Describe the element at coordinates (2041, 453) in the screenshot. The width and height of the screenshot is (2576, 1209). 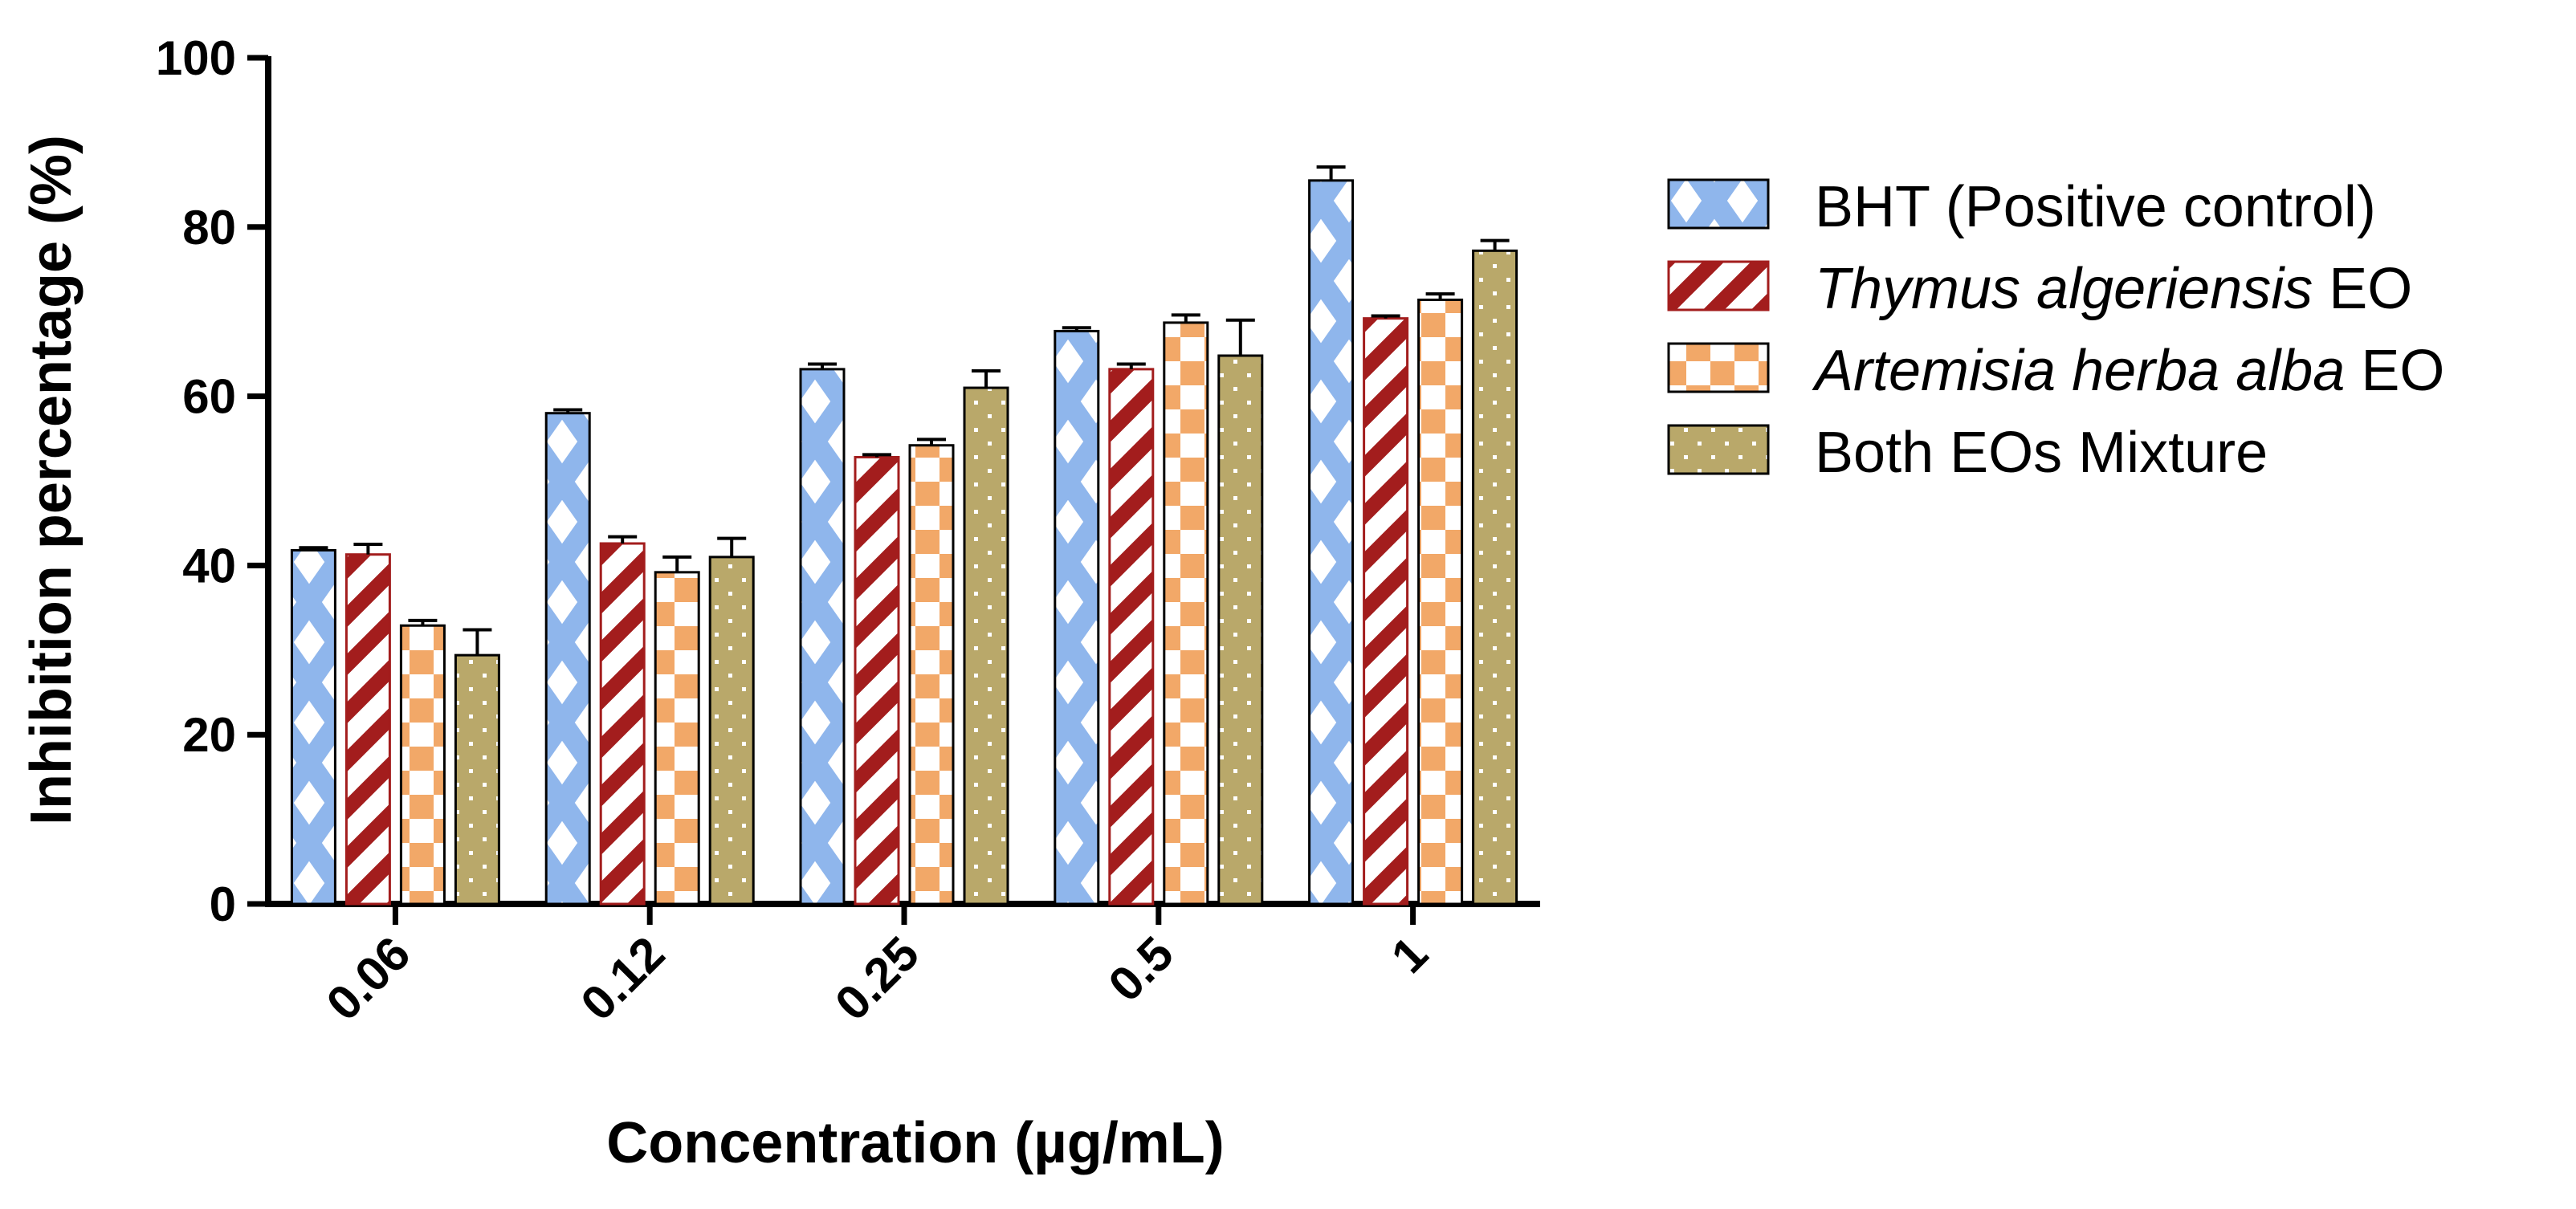
I see `legend-label: Both EOs Mixture` at that location.